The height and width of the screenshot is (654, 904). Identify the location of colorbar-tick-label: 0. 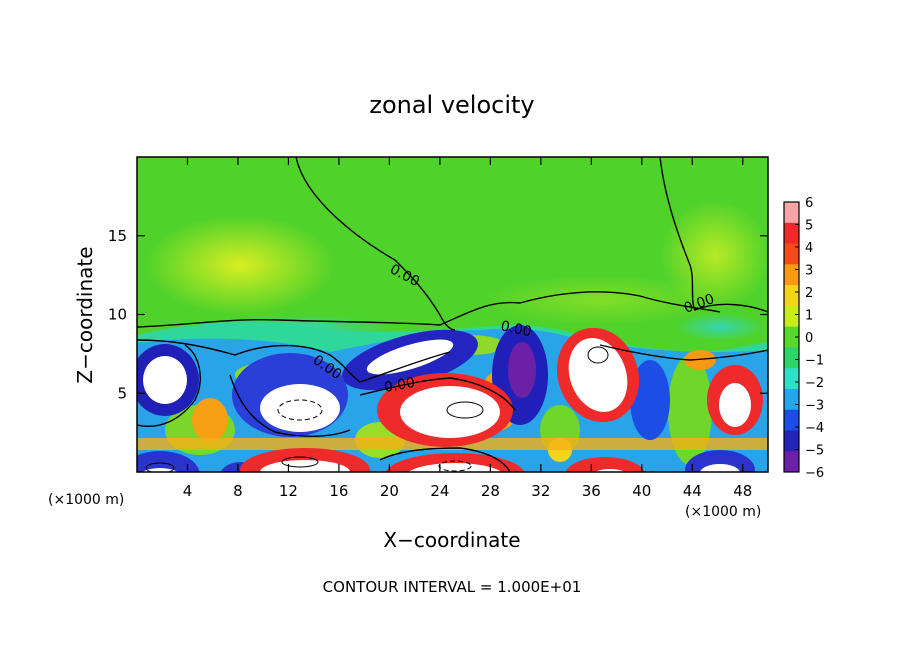
(809, 338).